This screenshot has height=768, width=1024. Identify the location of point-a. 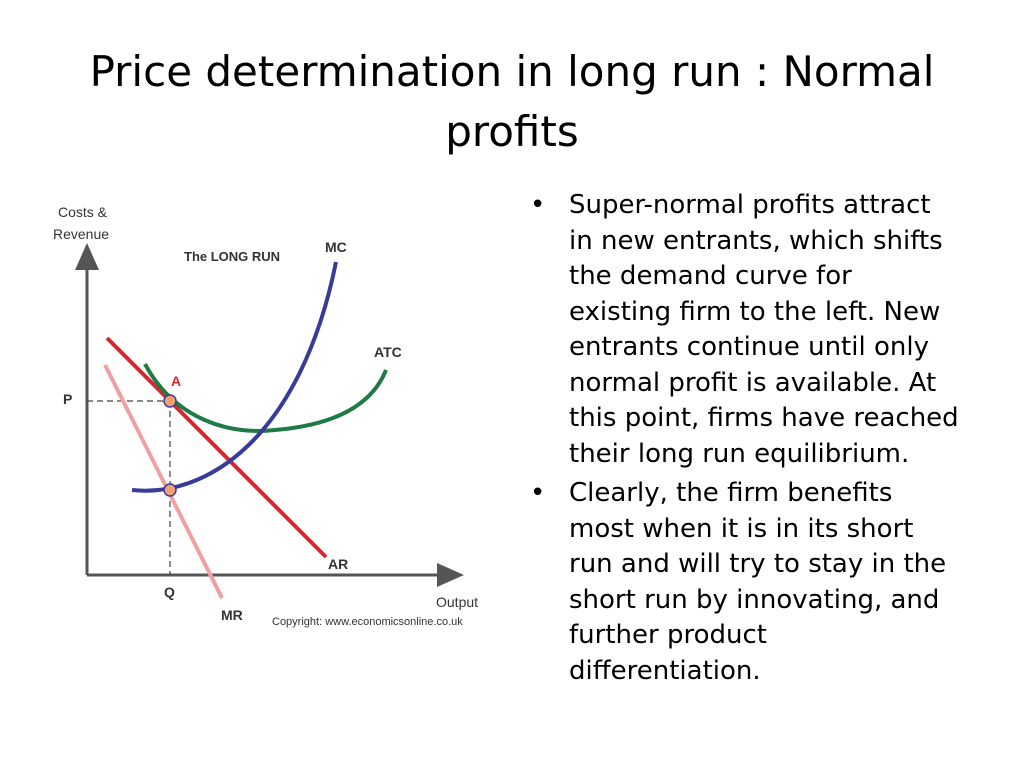
(170, 401).